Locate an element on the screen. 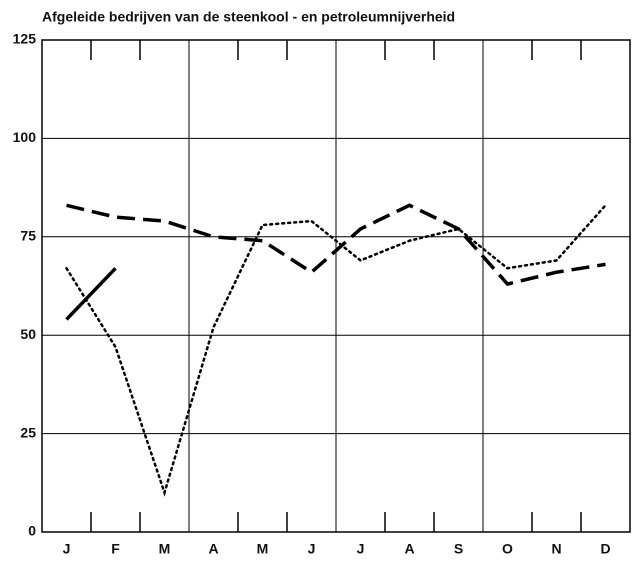 The image size is (639, 567). y-tick-label: 50 is located at coordinates (28, 334).